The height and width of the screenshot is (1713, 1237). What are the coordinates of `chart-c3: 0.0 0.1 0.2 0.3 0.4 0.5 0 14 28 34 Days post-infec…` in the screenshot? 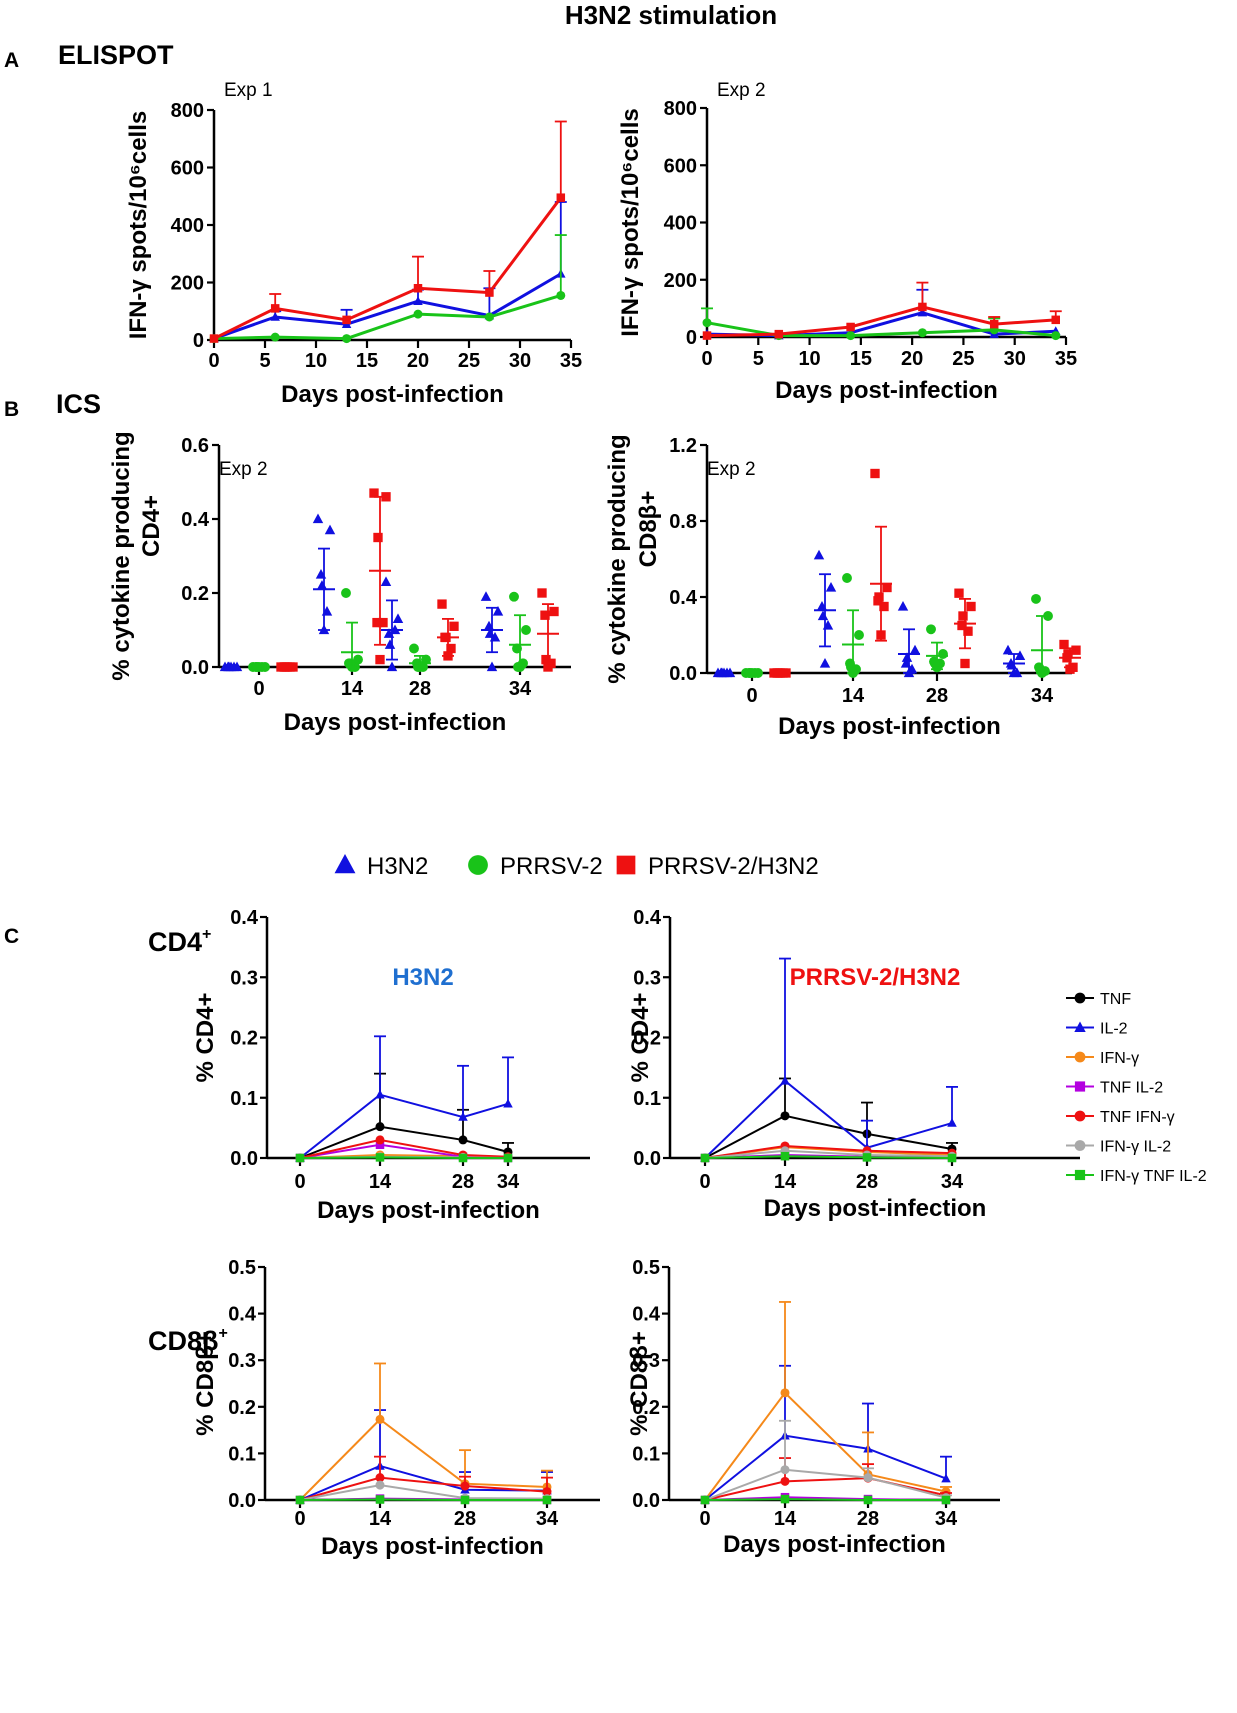 It's located at (396, 1408).